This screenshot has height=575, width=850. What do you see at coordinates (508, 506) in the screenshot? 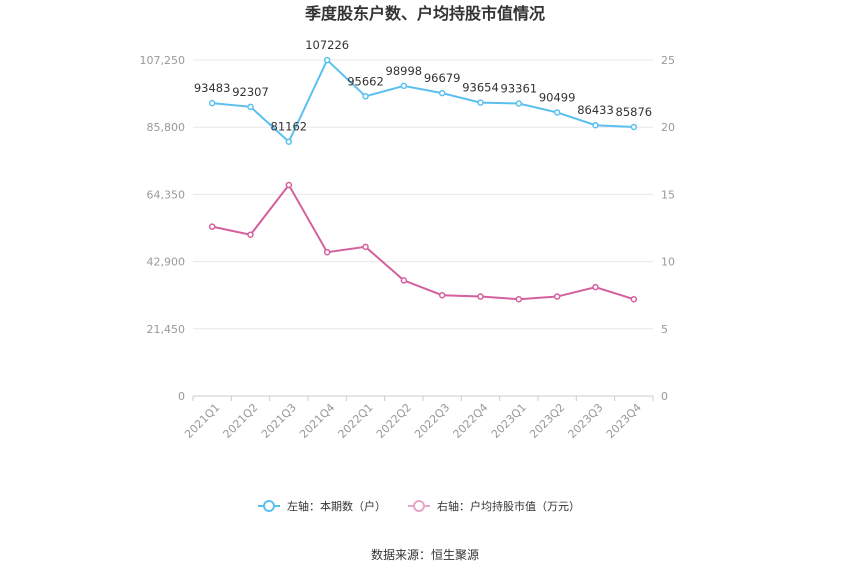
I see `legend-label-right: 右轴：户均持股市值（万元）` at bounding box center [508, 506].